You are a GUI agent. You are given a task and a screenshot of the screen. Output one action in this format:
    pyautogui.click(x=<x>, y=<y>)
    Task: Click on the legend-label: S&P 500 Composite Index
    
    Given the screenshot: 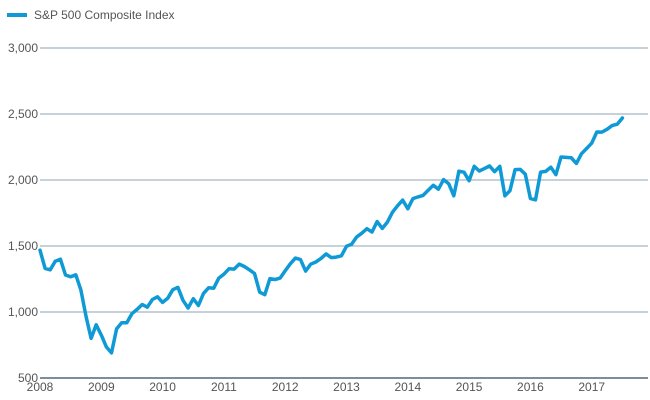 What is the action you would take?
    pyautogui.click(x=104, y=15)
    